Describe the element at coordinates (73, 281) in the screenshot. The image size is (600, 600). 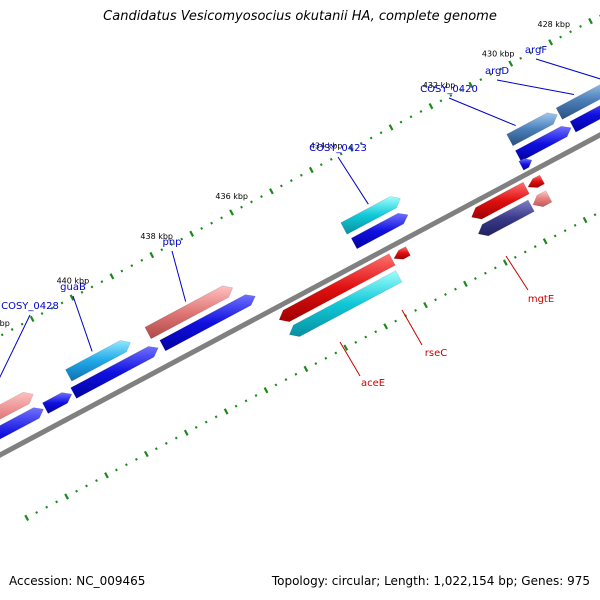
I see `kbp-label: 440 kbp` at that location.